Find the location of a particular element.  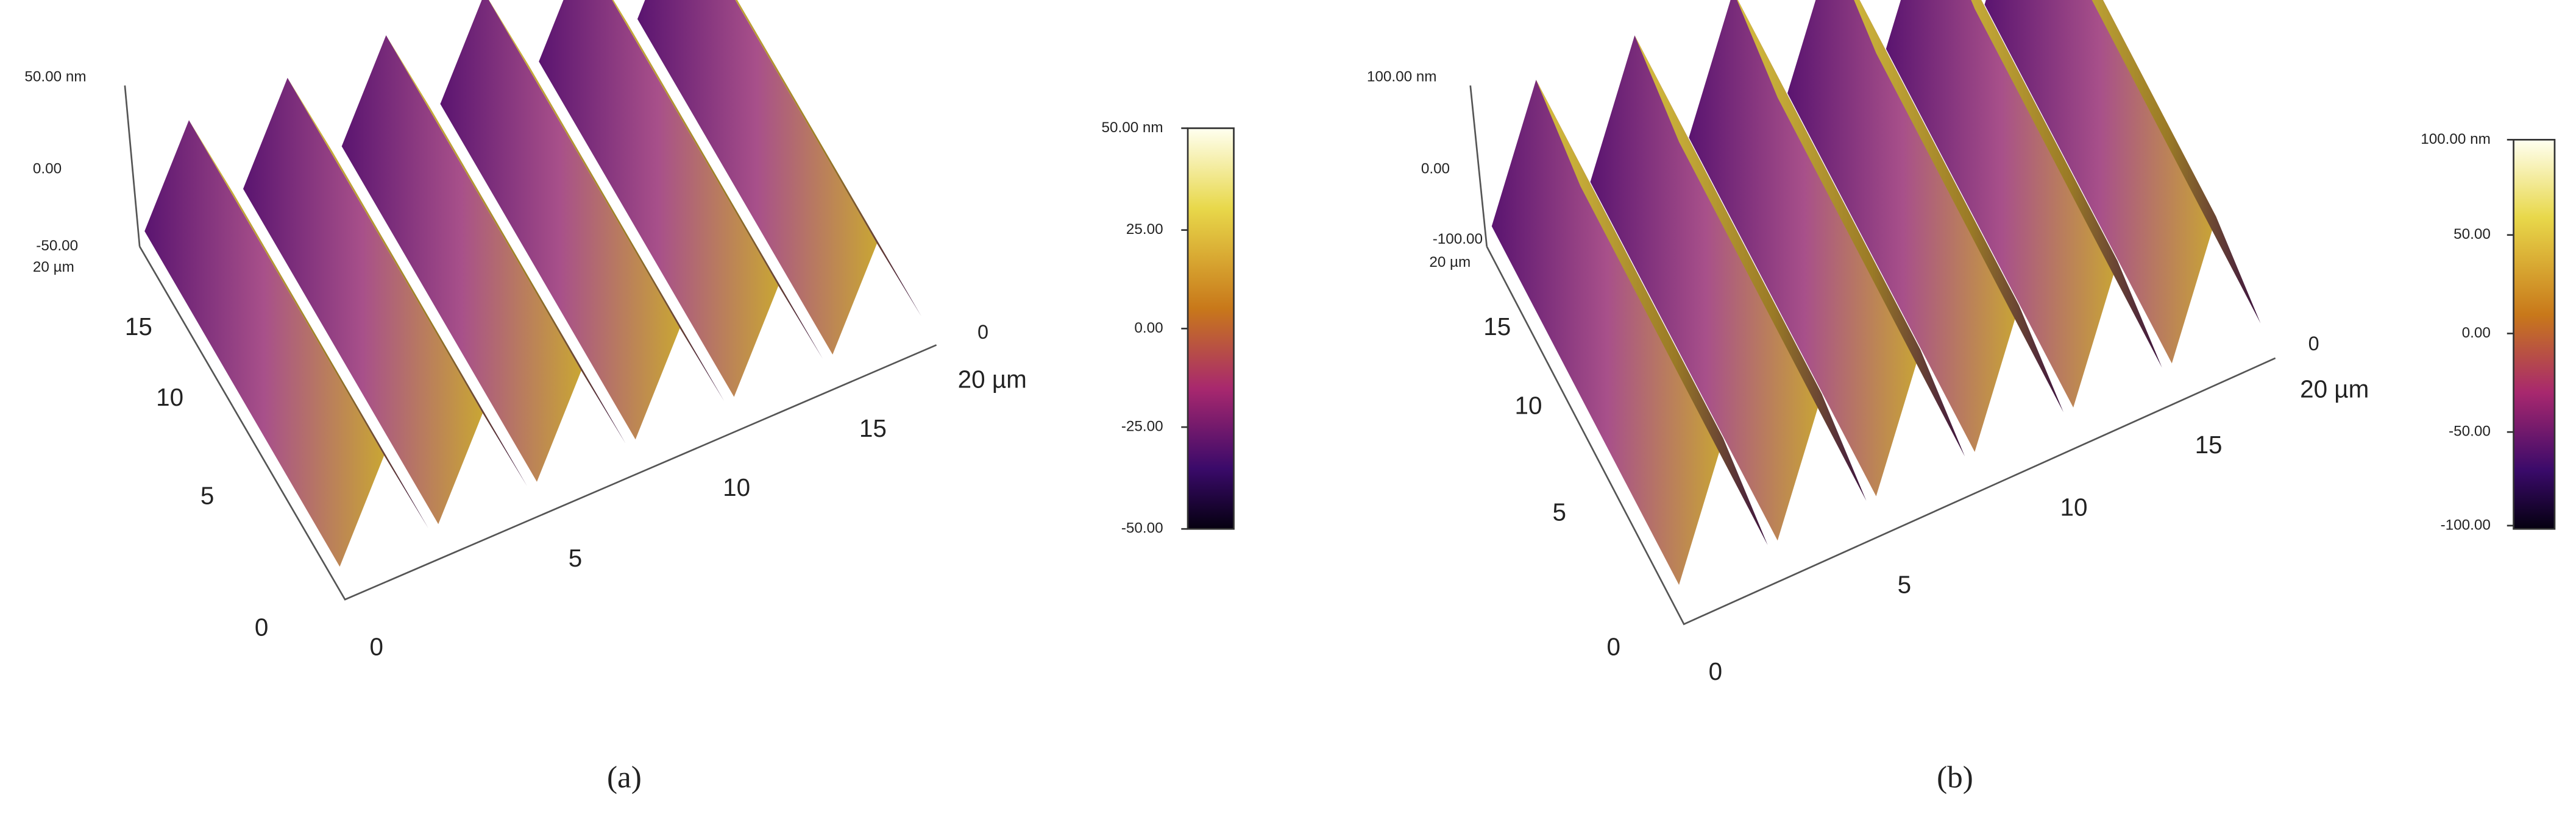

colorbar-tick-label: 100.00 nm is located at coordinates (2456, 139).